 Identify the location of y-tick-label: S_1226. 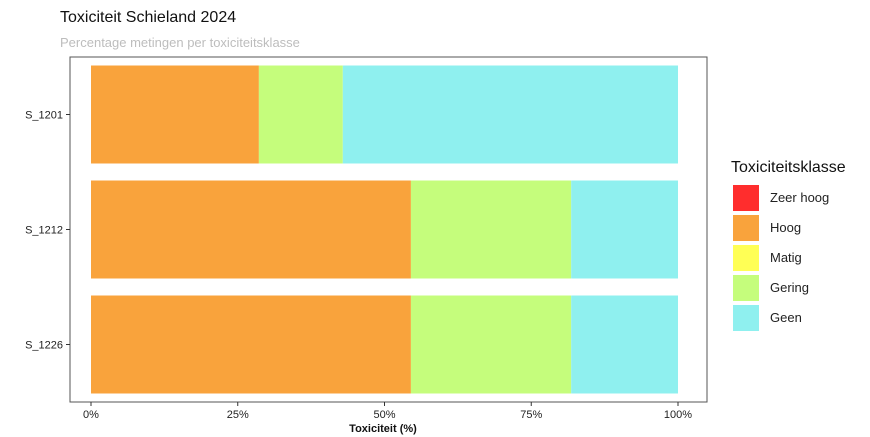
(44, 346).